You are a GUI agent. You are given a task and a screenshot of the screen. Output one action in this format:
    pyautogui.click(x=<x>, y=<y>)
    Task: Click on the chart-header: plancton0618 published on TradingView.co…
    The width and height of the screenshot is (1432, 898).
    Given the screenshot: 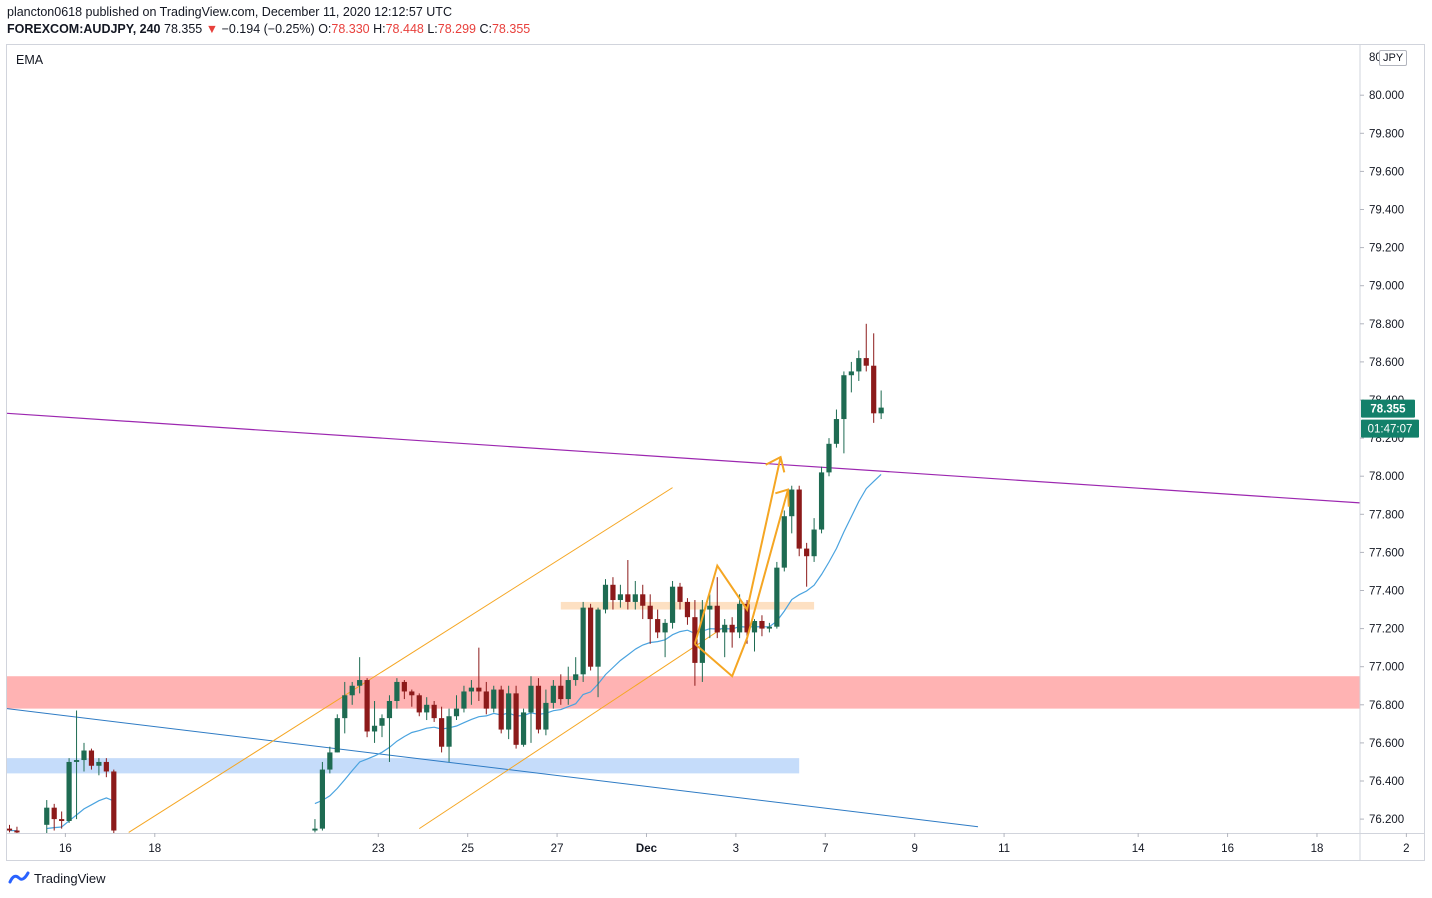 What is the action you would take?
    pyautogui.click(x=268, y=21)
    